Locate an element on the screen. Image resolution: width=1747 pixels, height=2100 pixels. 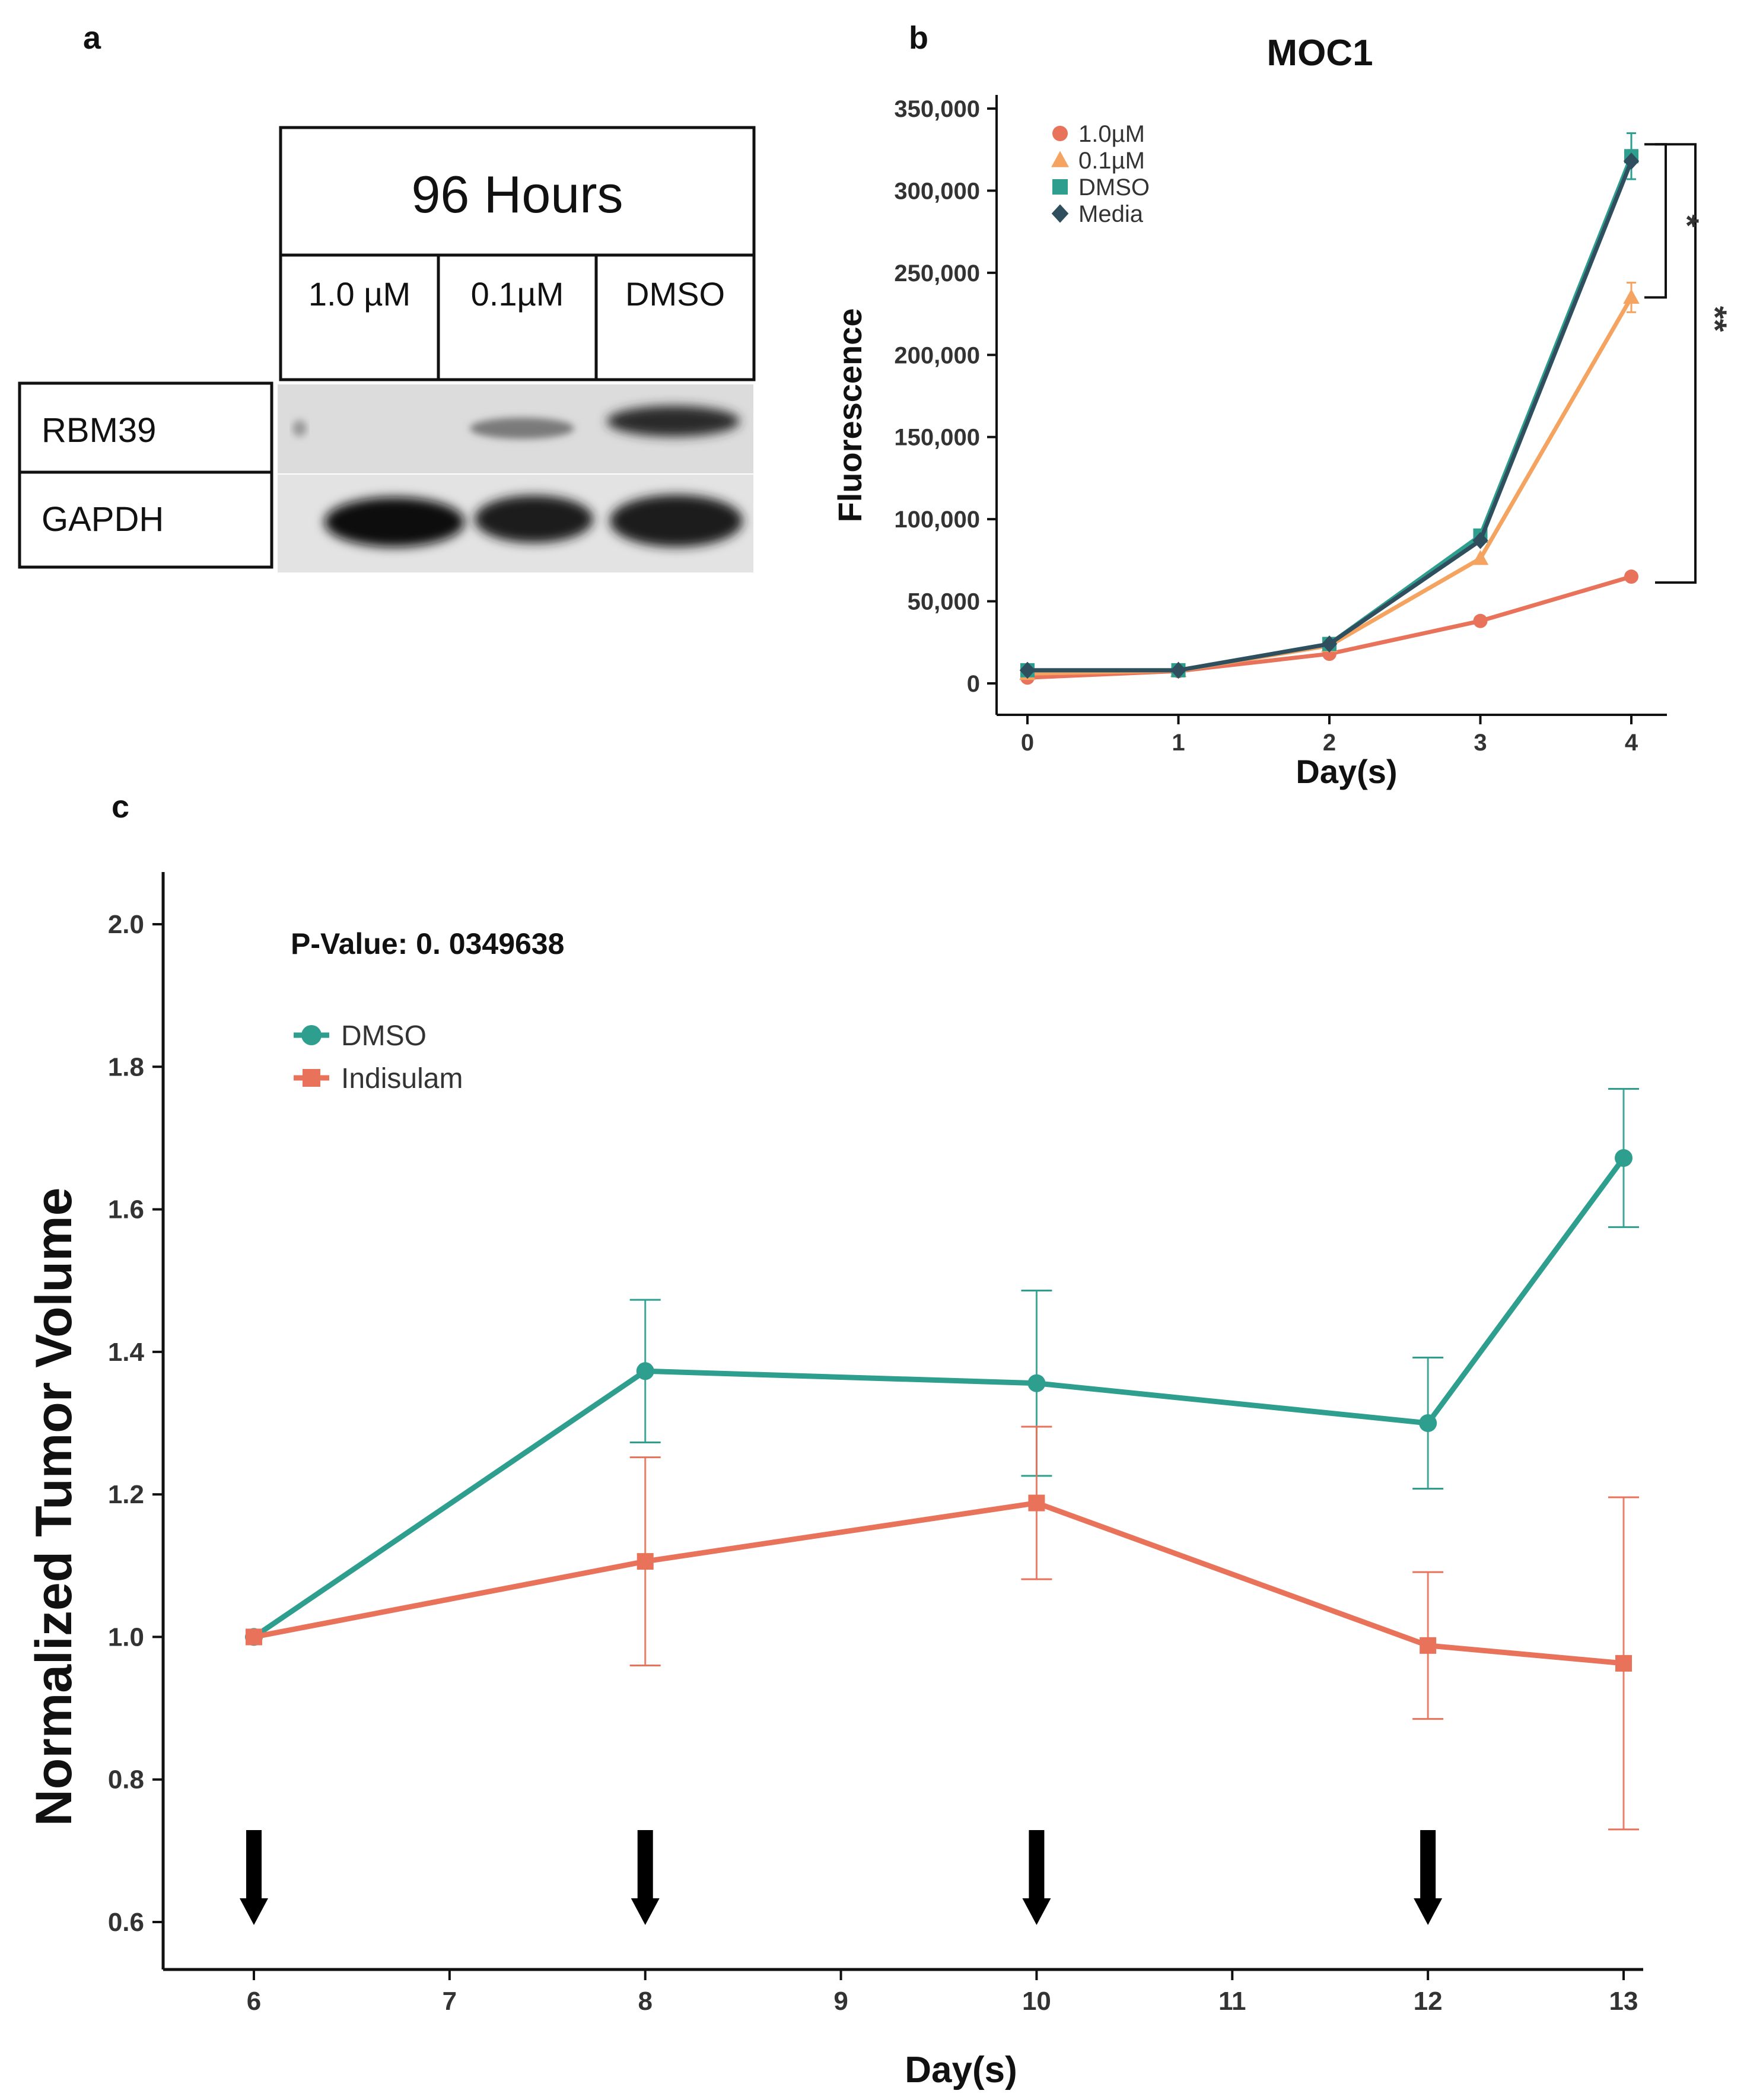
chart-b-y-tick-label: 350,000 is located at coordinates (937, 109).